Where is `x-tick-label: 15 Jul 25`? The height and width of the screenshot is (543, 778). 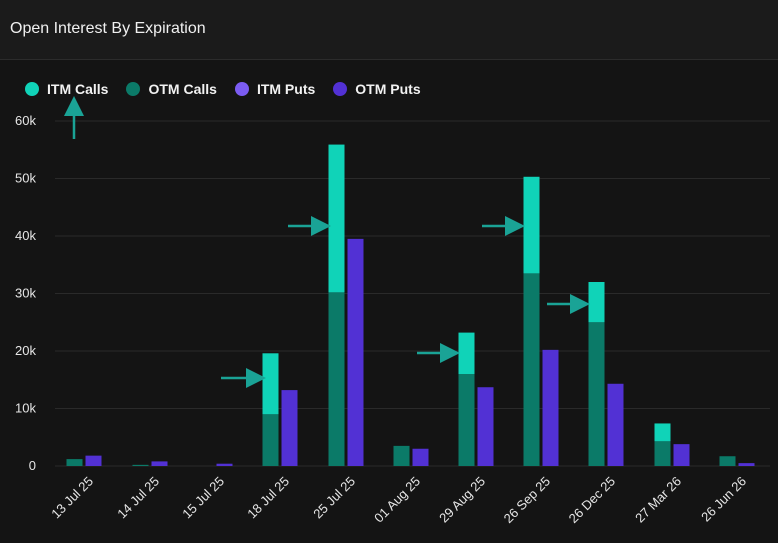
x-tick-label: 15 Jul 25 is located at coordinates (203, 498).